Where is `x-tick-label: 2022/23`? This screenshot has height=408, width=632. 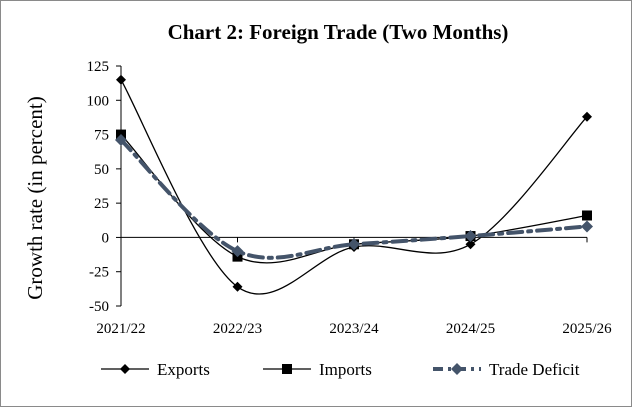 x-tick-label: 2022/23 is located at coordinates (237, 329).